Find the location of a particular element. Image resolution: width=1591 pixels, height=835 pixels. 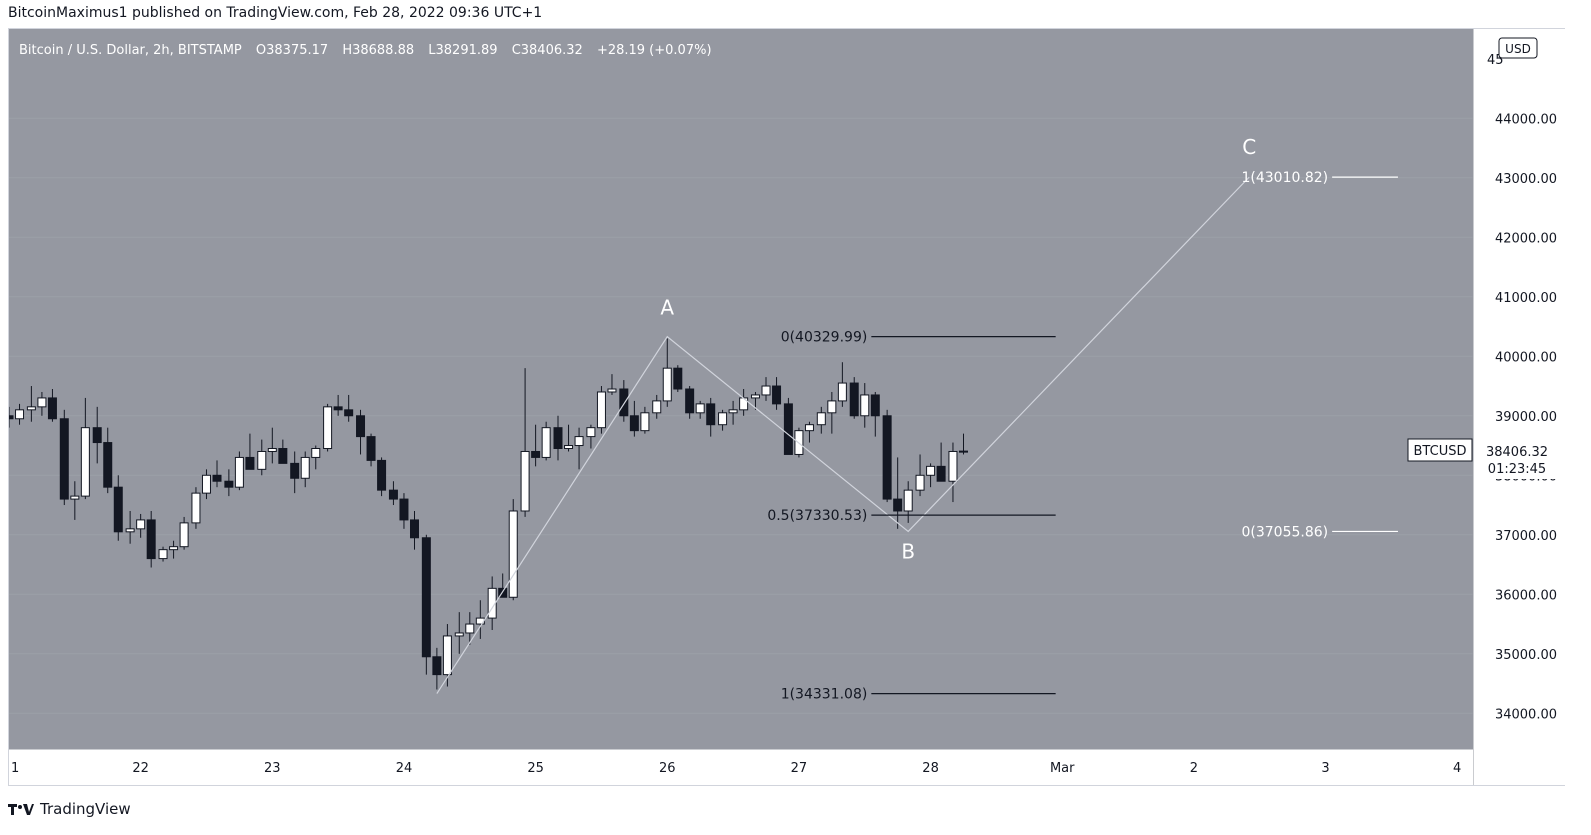

footer-brand: TradingView is located at coordinates (85, 809).